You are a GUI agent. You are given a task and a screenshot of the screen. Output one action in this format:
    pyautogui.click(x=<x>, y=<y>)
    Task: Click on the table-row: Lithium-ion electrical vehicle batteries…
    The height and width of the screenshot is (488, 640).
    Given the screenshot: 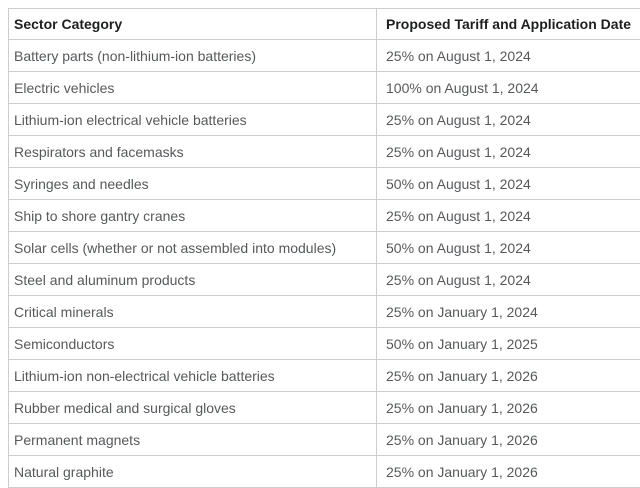 What is the action you would take?
    pyautogui.click(x=324, y=120)
    